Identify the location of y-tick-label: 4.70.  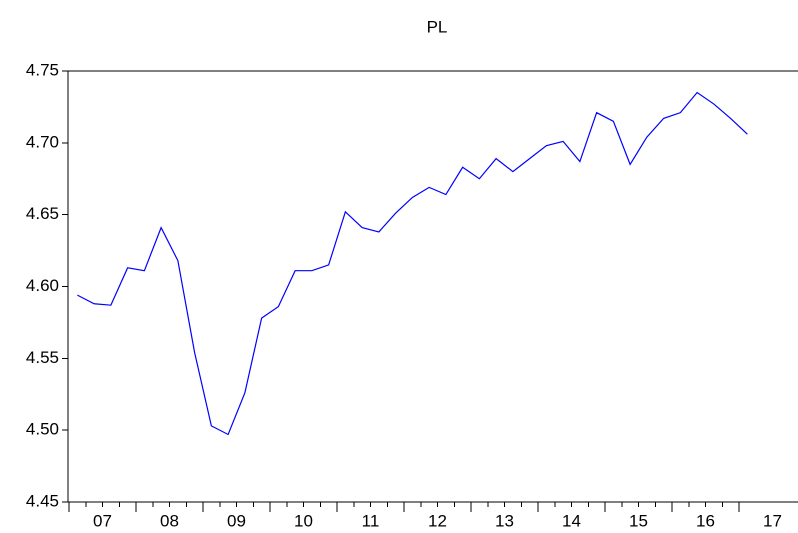
(42, 141).